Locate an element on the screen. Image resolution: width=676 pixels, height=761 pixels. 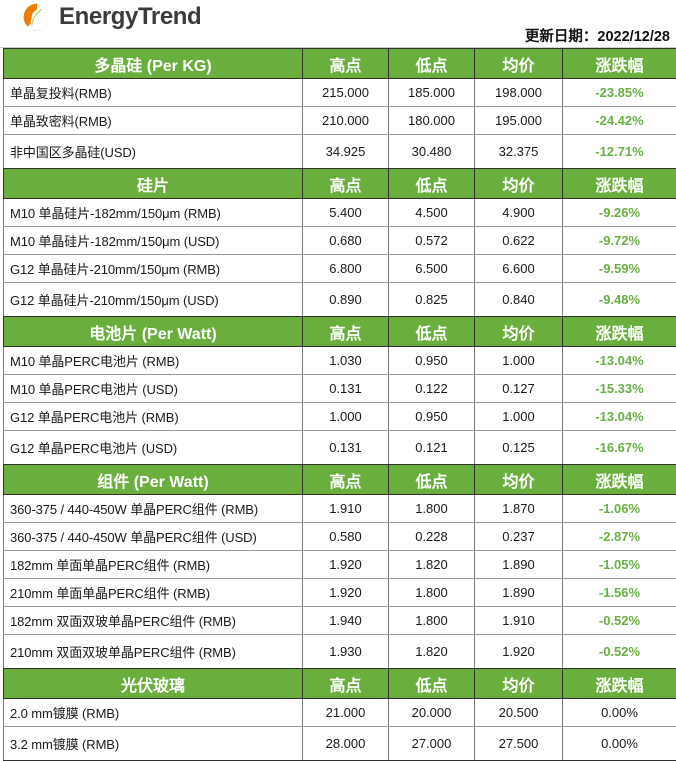
cell-high: 0.580 is located at coordinates (346, 537).